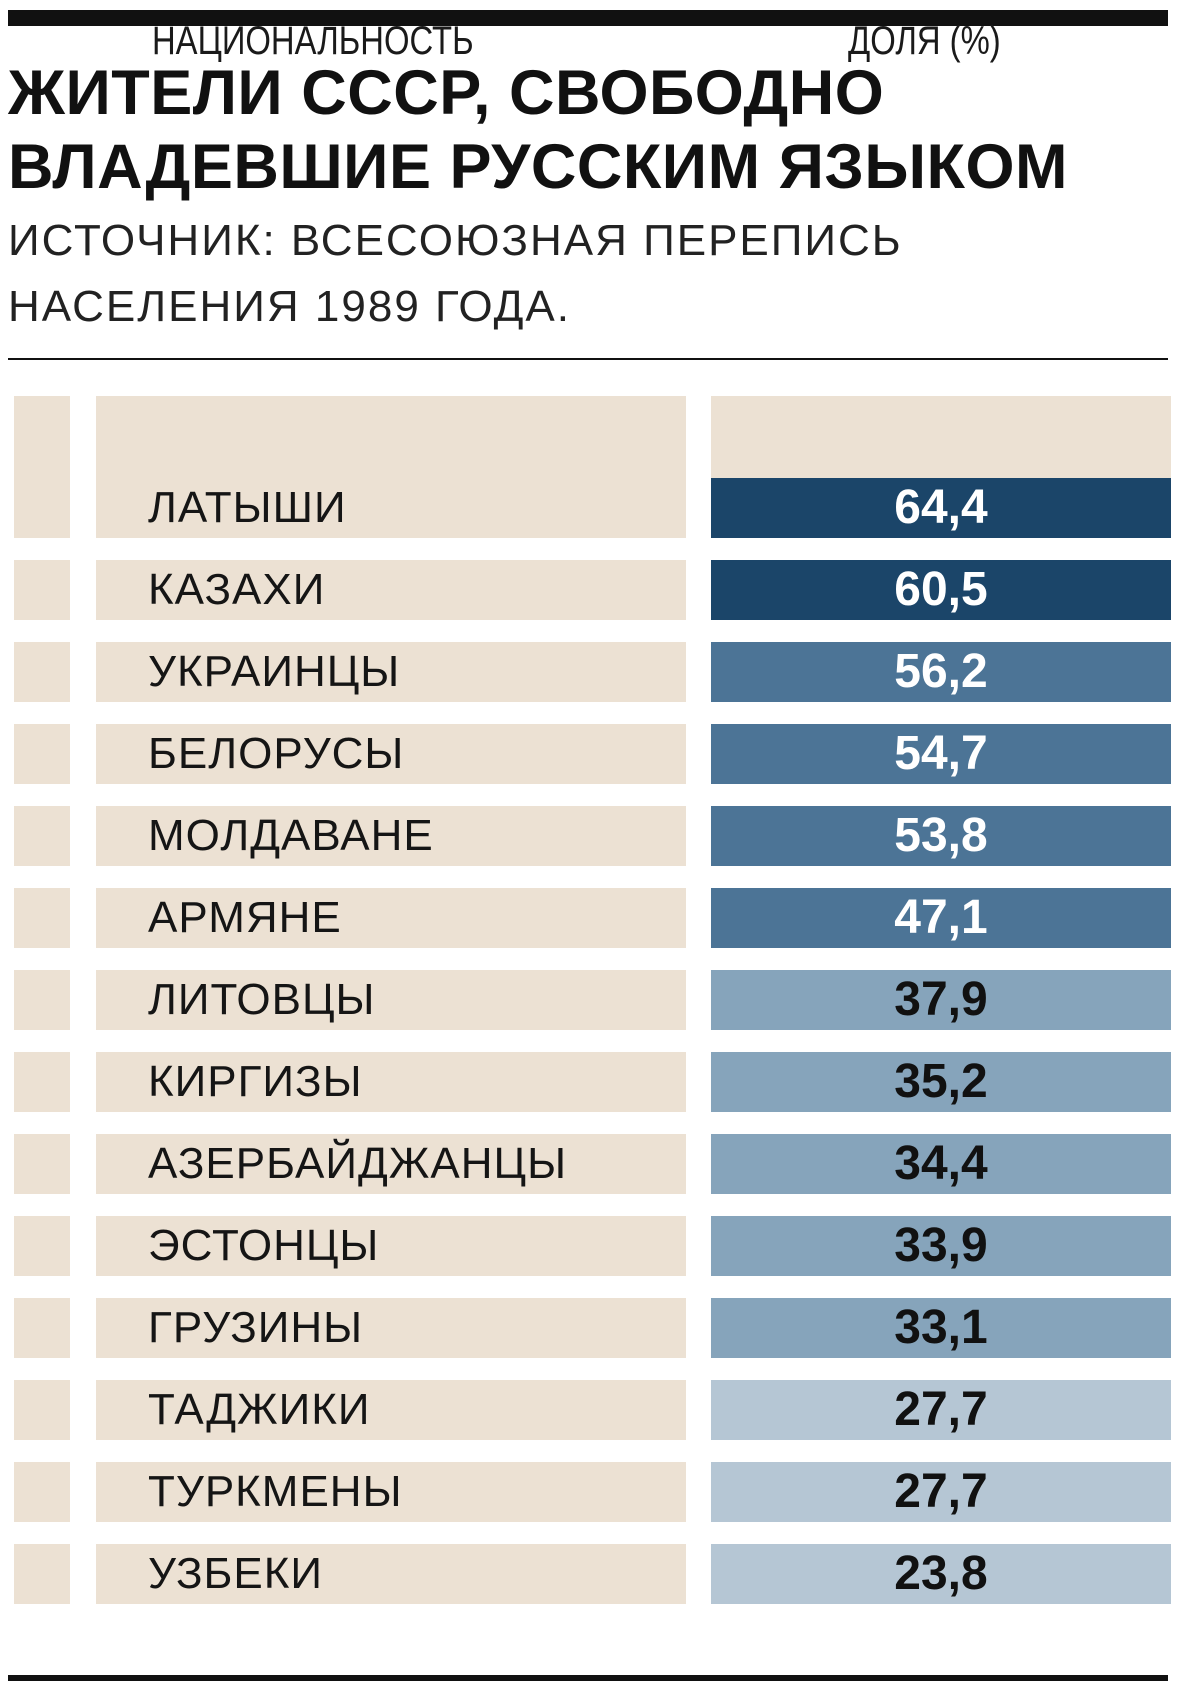 This screenshot has height=1698, width=1184. What do you see at coordinates (237, 589) in the screenshot?
I see `row-nationality-label: КАЗАХИ` at bounding box center [237, 589].